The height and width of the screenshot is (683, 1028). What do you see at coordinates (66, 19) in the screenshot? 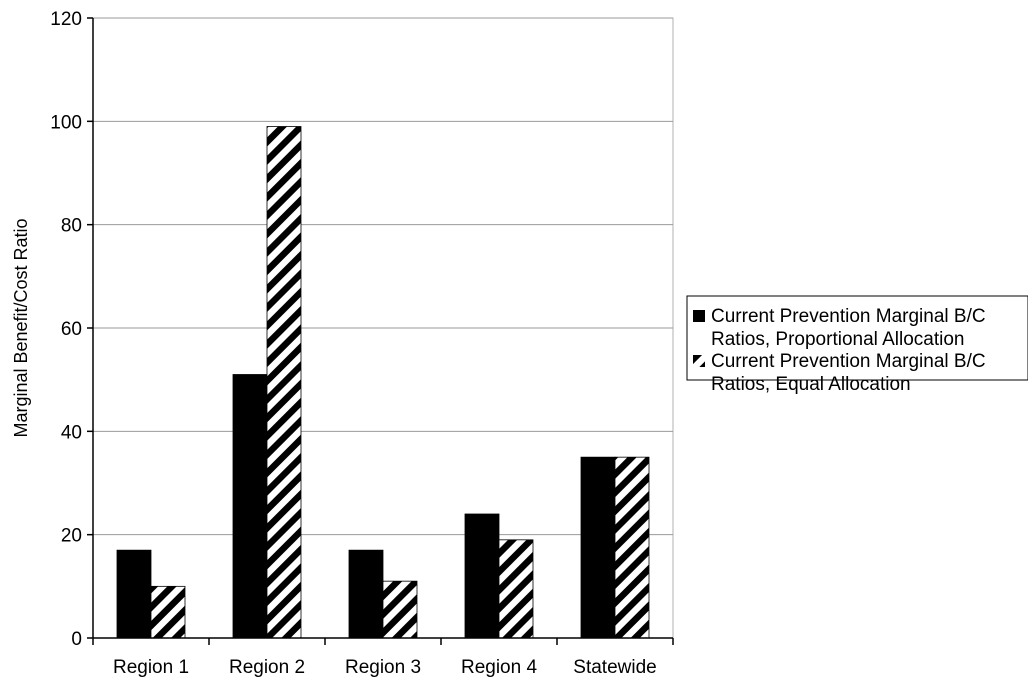
I see `y-tick-label: 120` at bounding box center [66, 19].